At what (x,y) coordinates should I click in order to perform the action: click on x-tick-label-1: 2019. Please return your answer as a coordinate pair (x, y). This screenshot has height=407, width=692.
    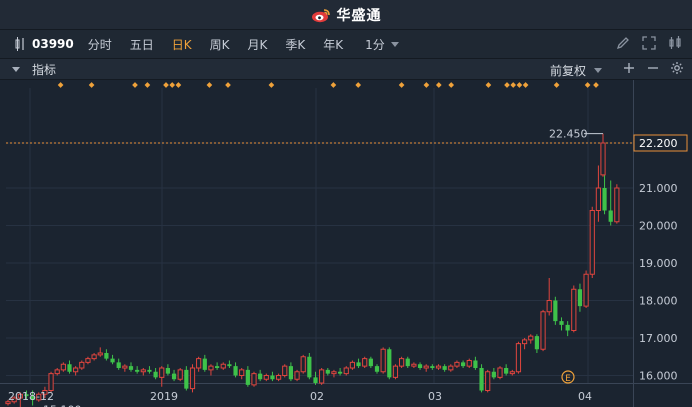
    Looking at the image, I should click on (164, 396).